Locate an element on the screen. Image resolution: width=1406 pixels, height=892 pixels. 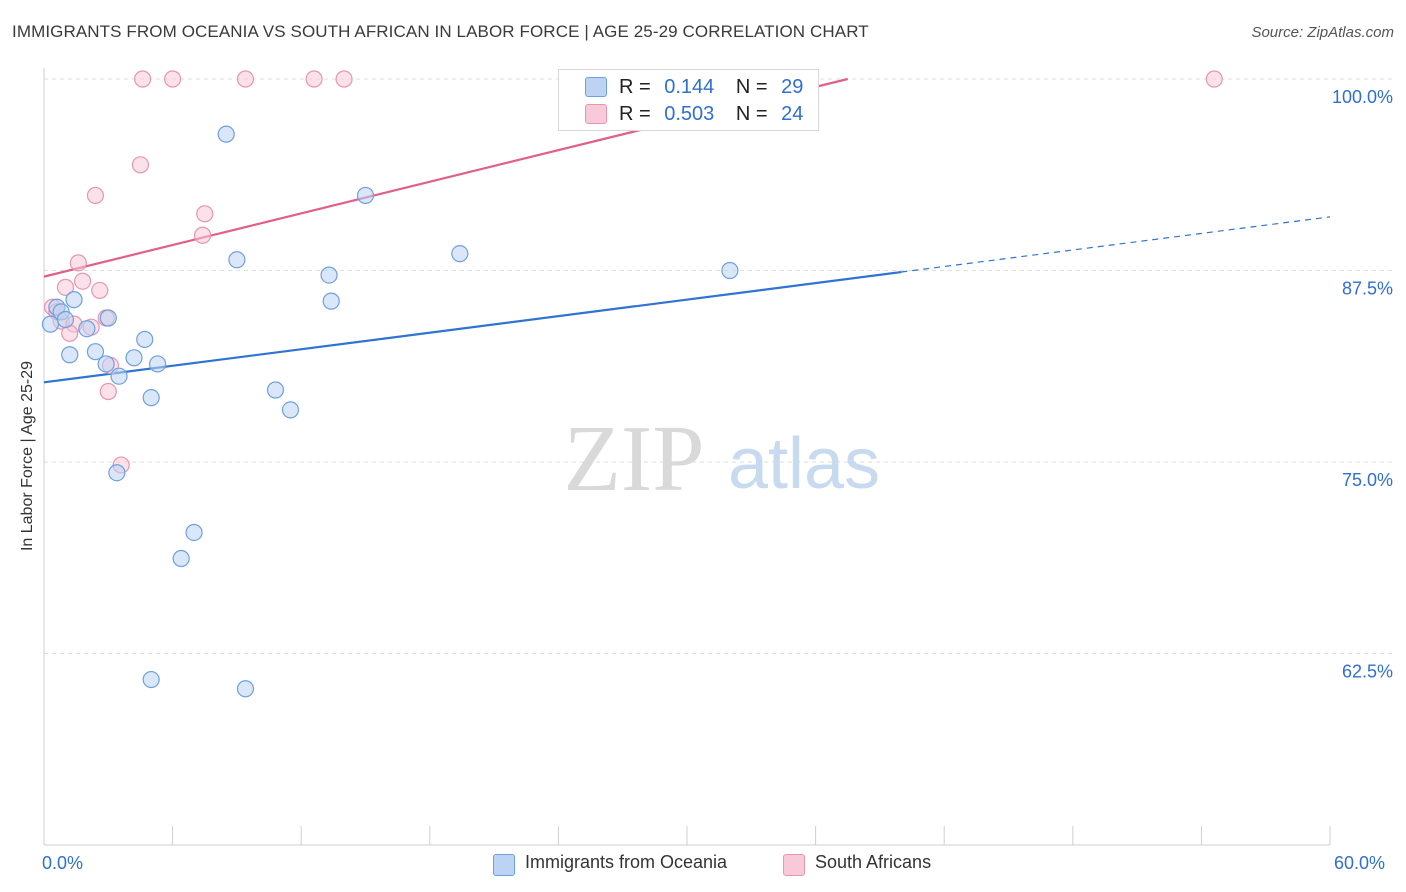
watermark-atlas: atlas is located at coordinates (804, 464).